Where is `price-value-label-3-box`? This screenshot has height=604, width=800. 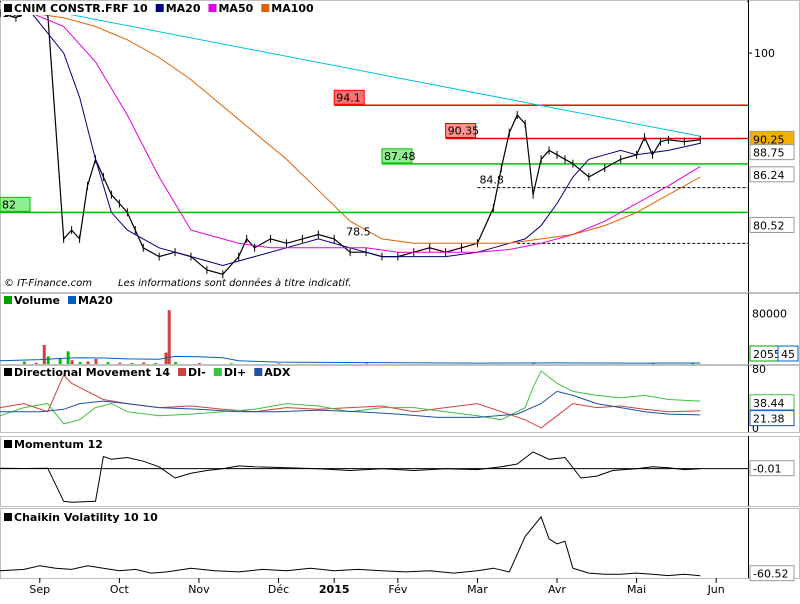
price-value-label-3-box is located at coordinates (772, 224).